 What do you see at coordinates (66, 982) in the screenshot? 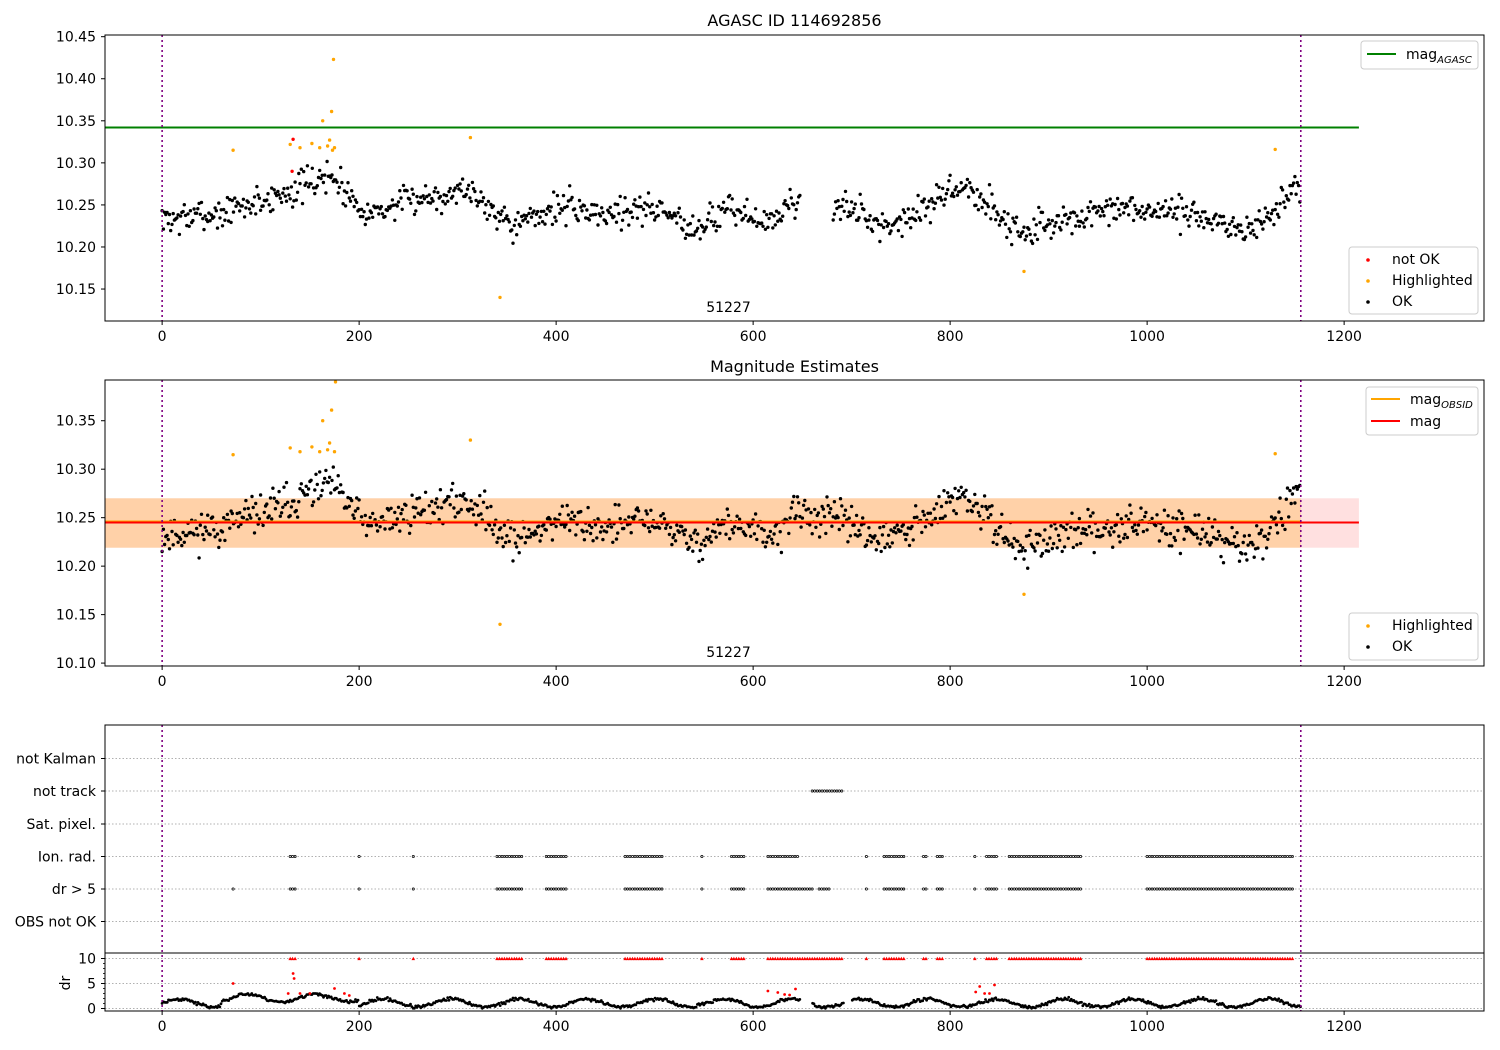
I see `dr-axis-label: dr` at bounding box center [66, 982].